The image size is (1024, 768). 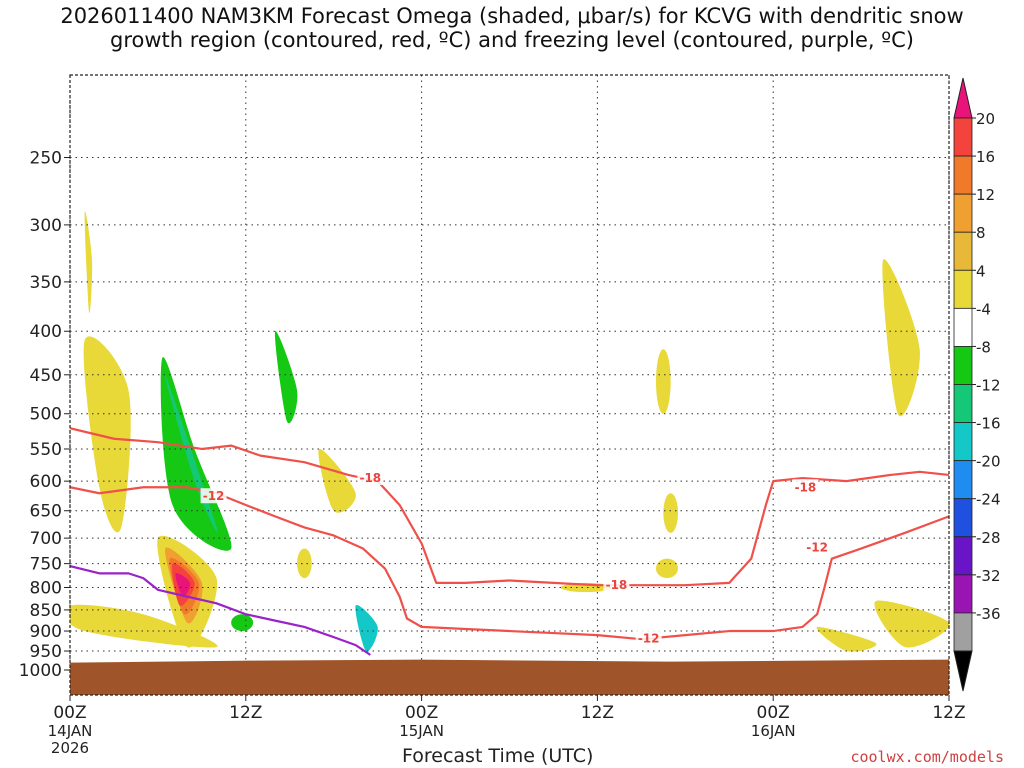 I want to click on colorbar-label-13: -36, so click(x=988, y=614).